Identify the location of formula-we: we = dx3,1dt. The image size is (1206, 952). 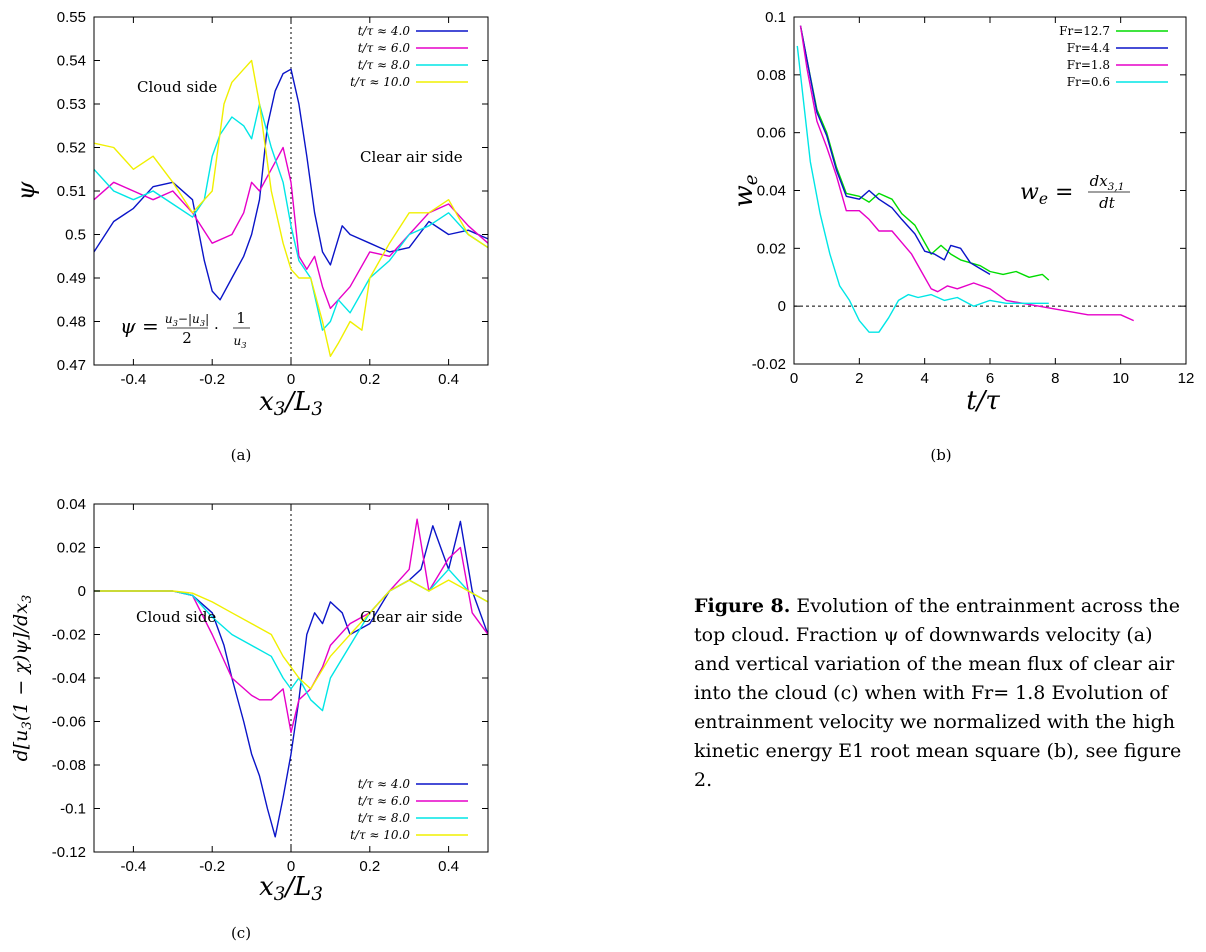
(1075, 192).